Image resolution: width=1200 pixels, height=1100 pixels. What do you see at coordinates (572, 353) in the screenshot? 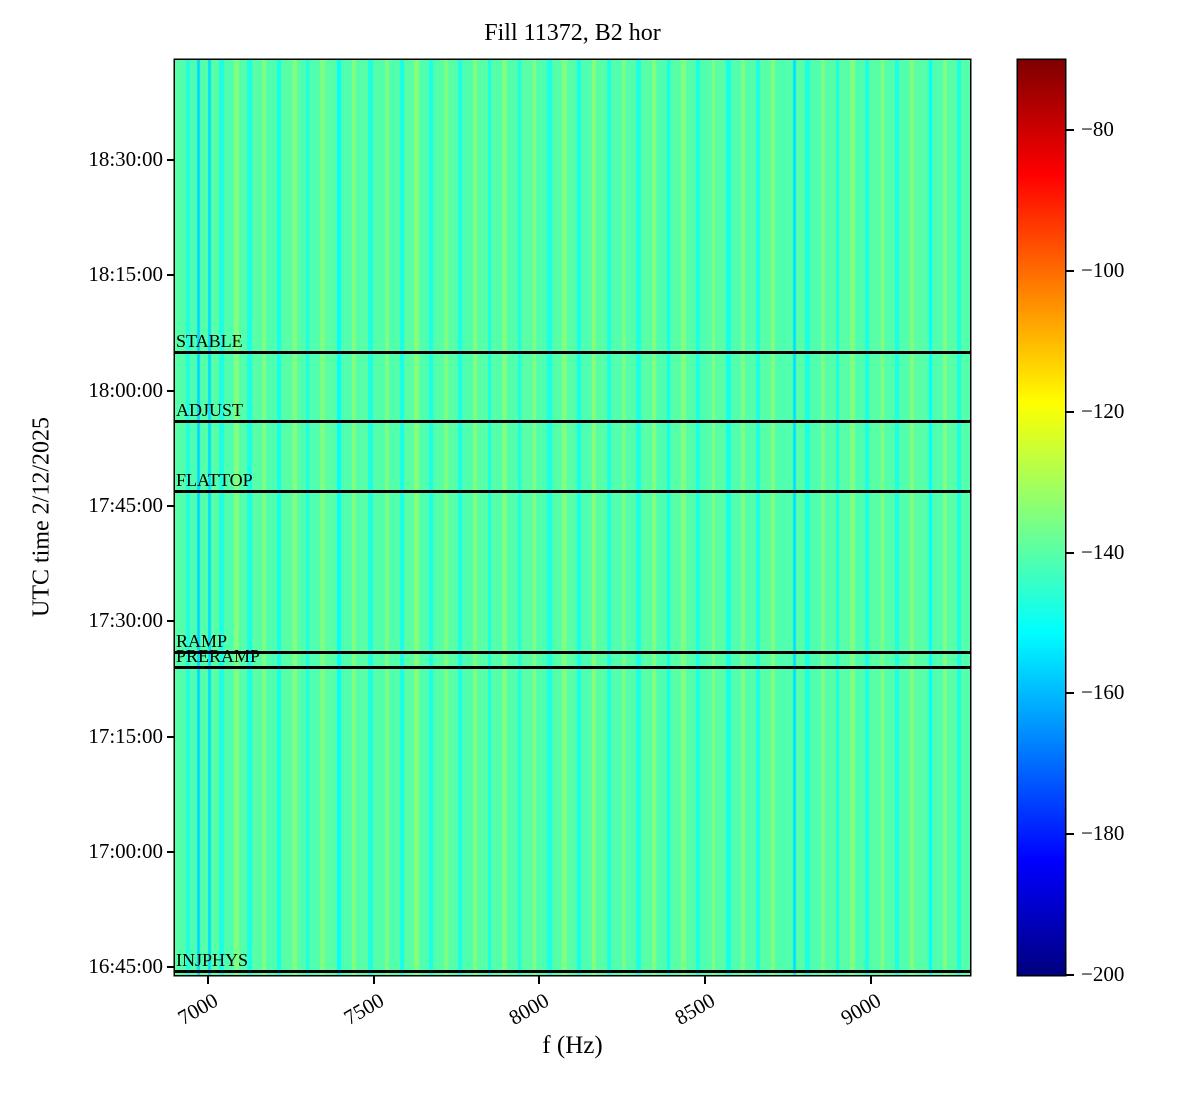
I see `beam-mode-line-stable` at bounding box center [572, 353].